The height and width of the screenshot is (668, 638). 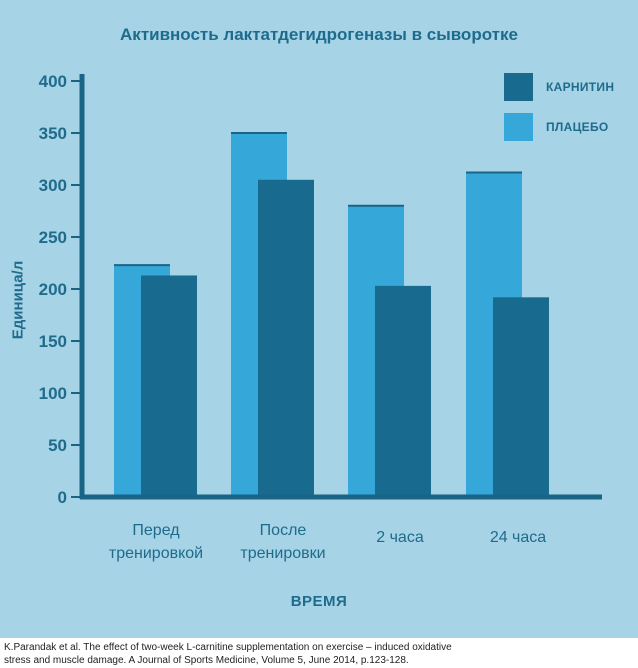 What do you see at coordinates (53, 393) in the screenshot?
I see `y-tick-label-100: 100` at bounding box center [53, 393].